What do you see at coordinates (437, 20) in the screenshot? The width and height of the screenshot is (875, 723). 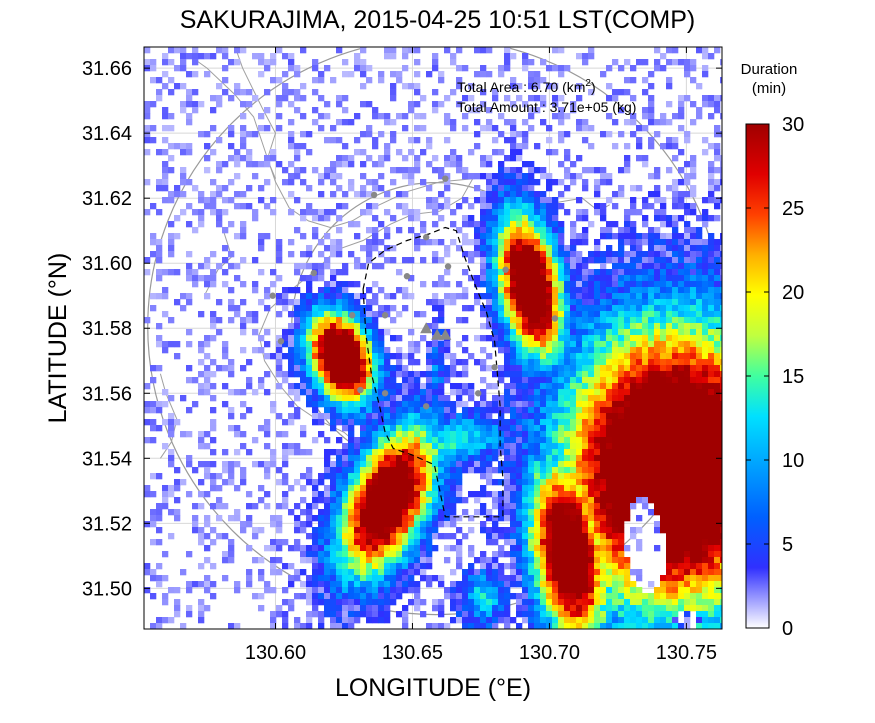 I see `chart-title: SAKURAJIMA, 2015-04-25 10:51 LST(COMP)` at bounding box center [437, 20].